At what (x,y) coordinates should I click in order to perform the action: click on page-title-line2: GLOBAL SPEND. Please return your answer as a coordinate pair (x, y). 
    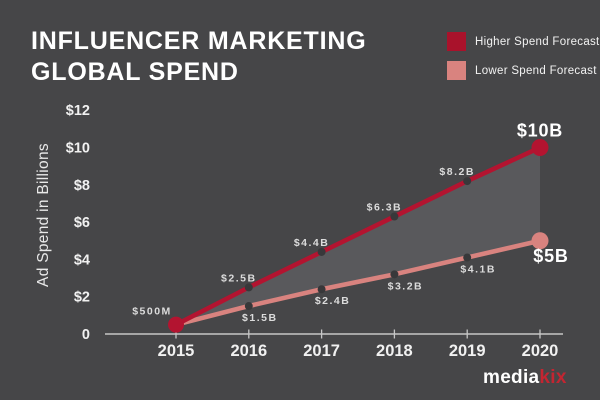
    Looking at the image, I should click on (135, 72).